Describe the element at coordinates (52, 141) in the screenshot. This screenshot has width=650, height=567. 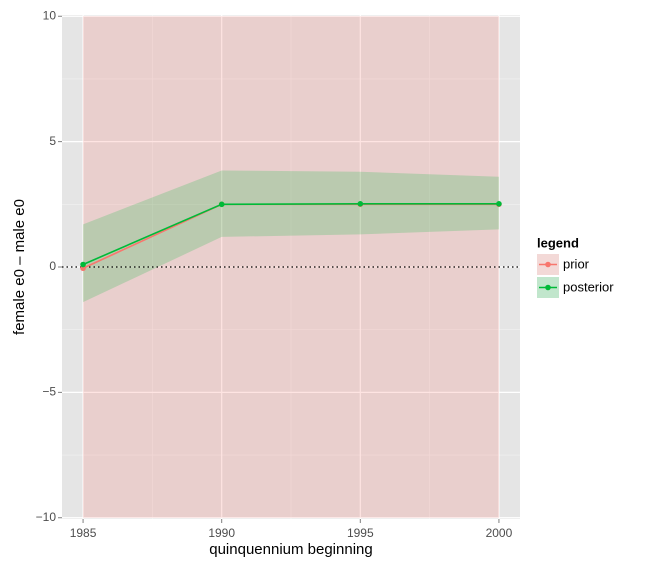
I see `y-tick-label: 5` at that location.